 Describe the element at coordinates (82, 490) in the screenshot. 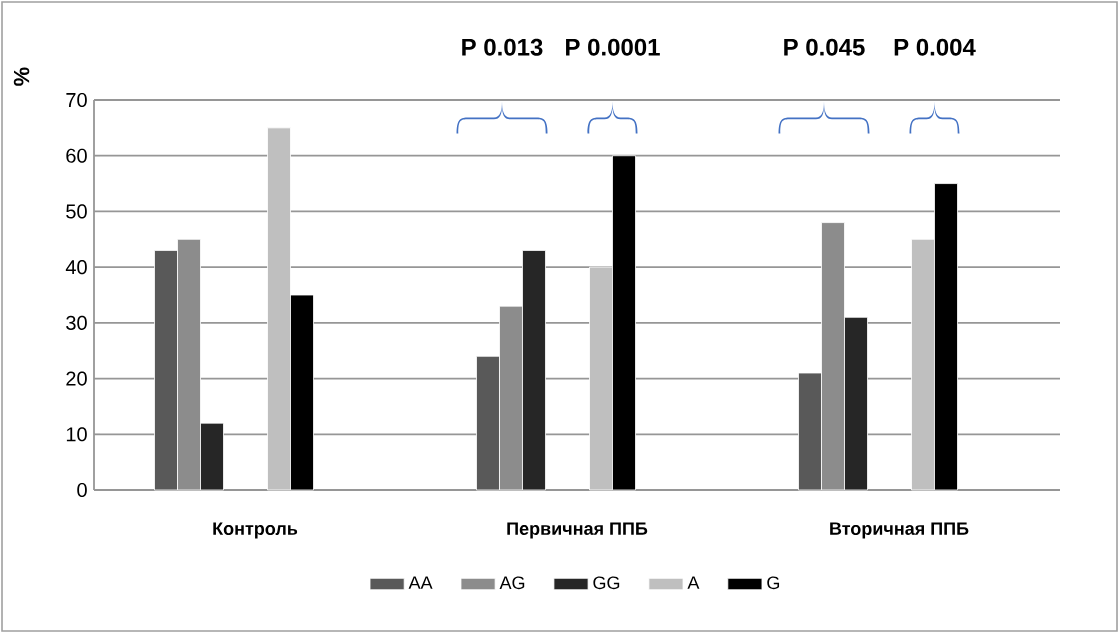

I see `y-tick-label: 0` at that location.